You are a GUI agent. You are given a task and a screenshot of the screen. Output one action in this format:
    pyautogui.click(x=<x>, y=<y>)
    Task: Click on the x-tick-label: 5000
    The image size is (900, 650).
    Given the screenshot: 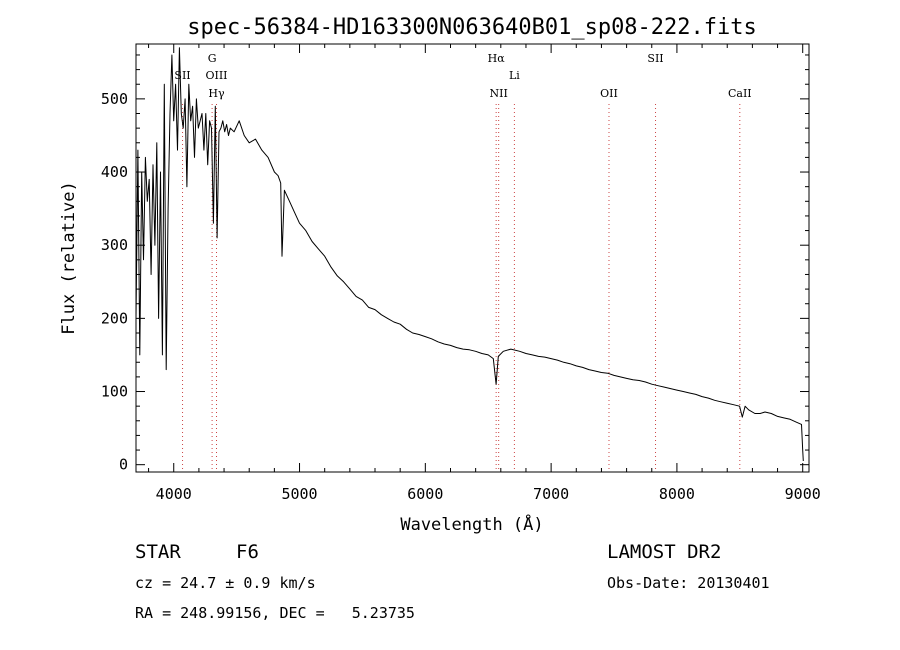 What is the action you would take?
    pyautogui.click(x=299, y=494)
    